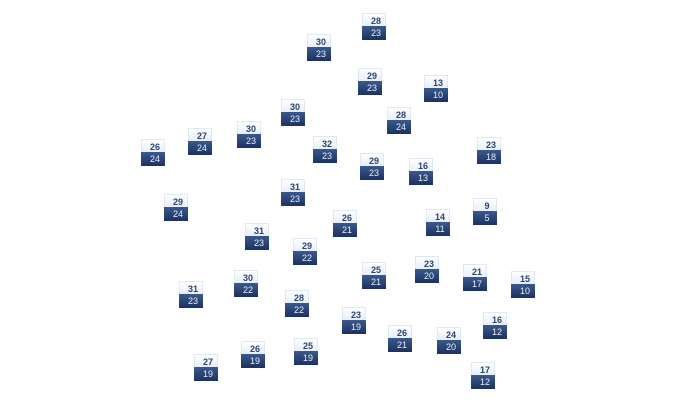  I want to click on temperature-marker: 29 24, so click(176, 207).